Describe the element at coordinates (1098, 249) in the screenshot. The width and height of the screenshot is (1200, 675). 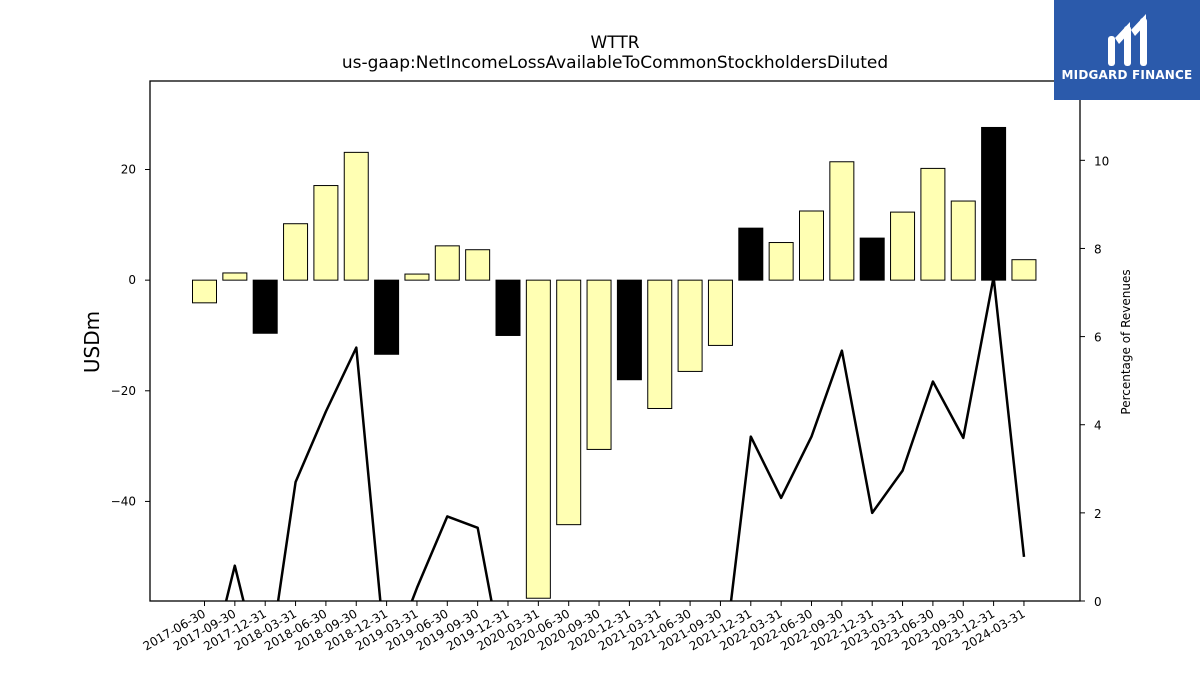
I see `y2-tick-label: 8` at that location.